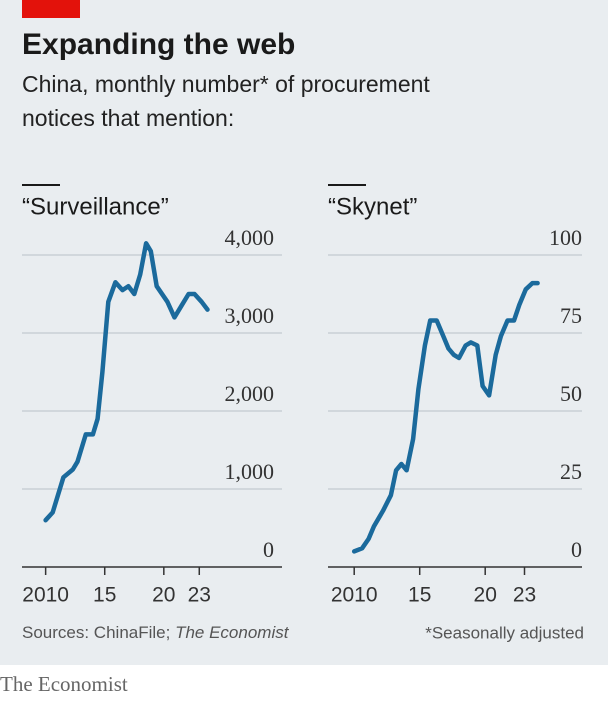 Image resolution: width=608 pixels, height=701 pixels. Describe the element at coordinates (250, 393) in the screenshot. I see `y-tick-label: 2,000` at that location.